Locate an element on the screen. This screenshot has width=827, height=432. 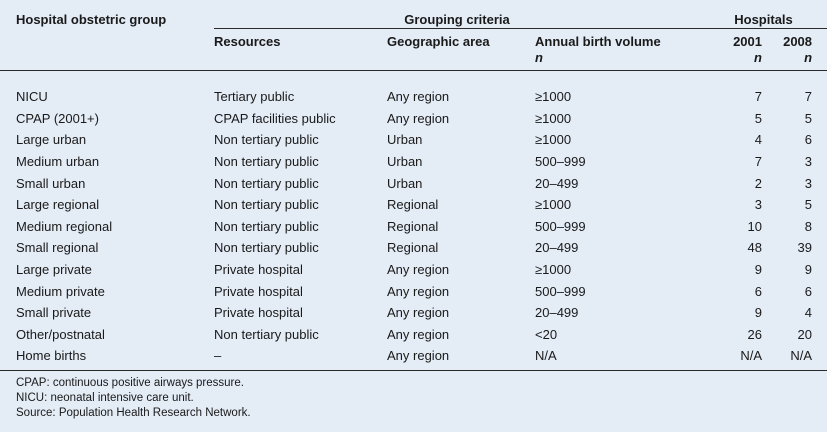
cell-group: Medium private is located at coordinates (60, 291).